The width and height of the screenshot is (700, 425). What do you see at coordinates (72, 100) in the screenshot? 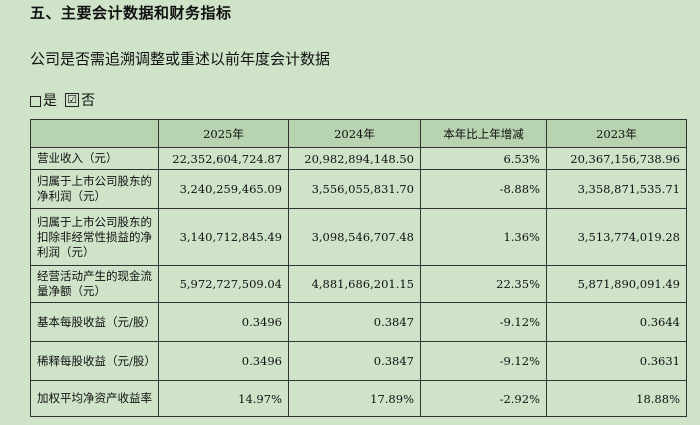
I see `no-checkbox-checked-icon: ☑` at bounding box center [72, 100].